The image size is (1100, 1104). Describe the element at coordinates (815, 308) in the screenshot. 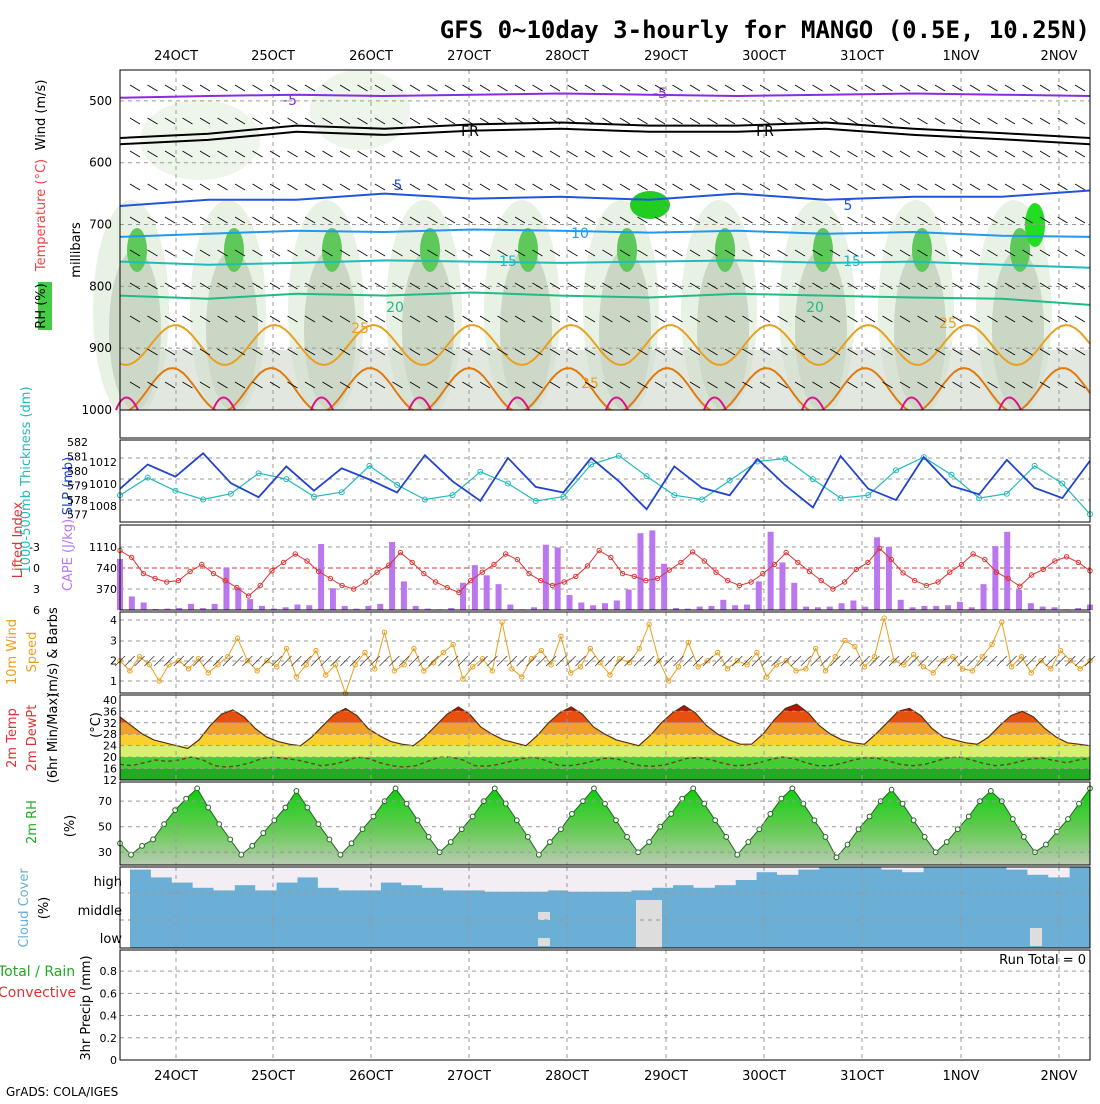

I see `isotherm-label: 20` at that location.